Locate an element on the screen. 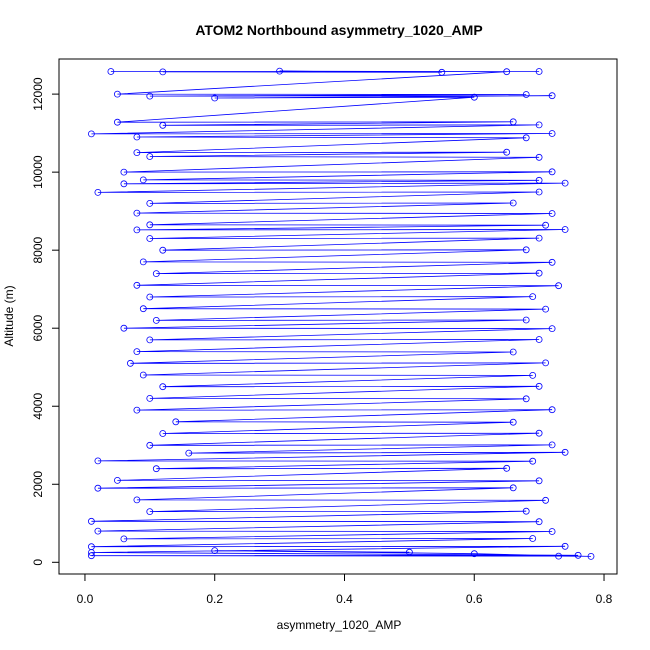 This screenshot has height=650, width=650. y-tick-label: 2000 is located at coordinates (38, 484).